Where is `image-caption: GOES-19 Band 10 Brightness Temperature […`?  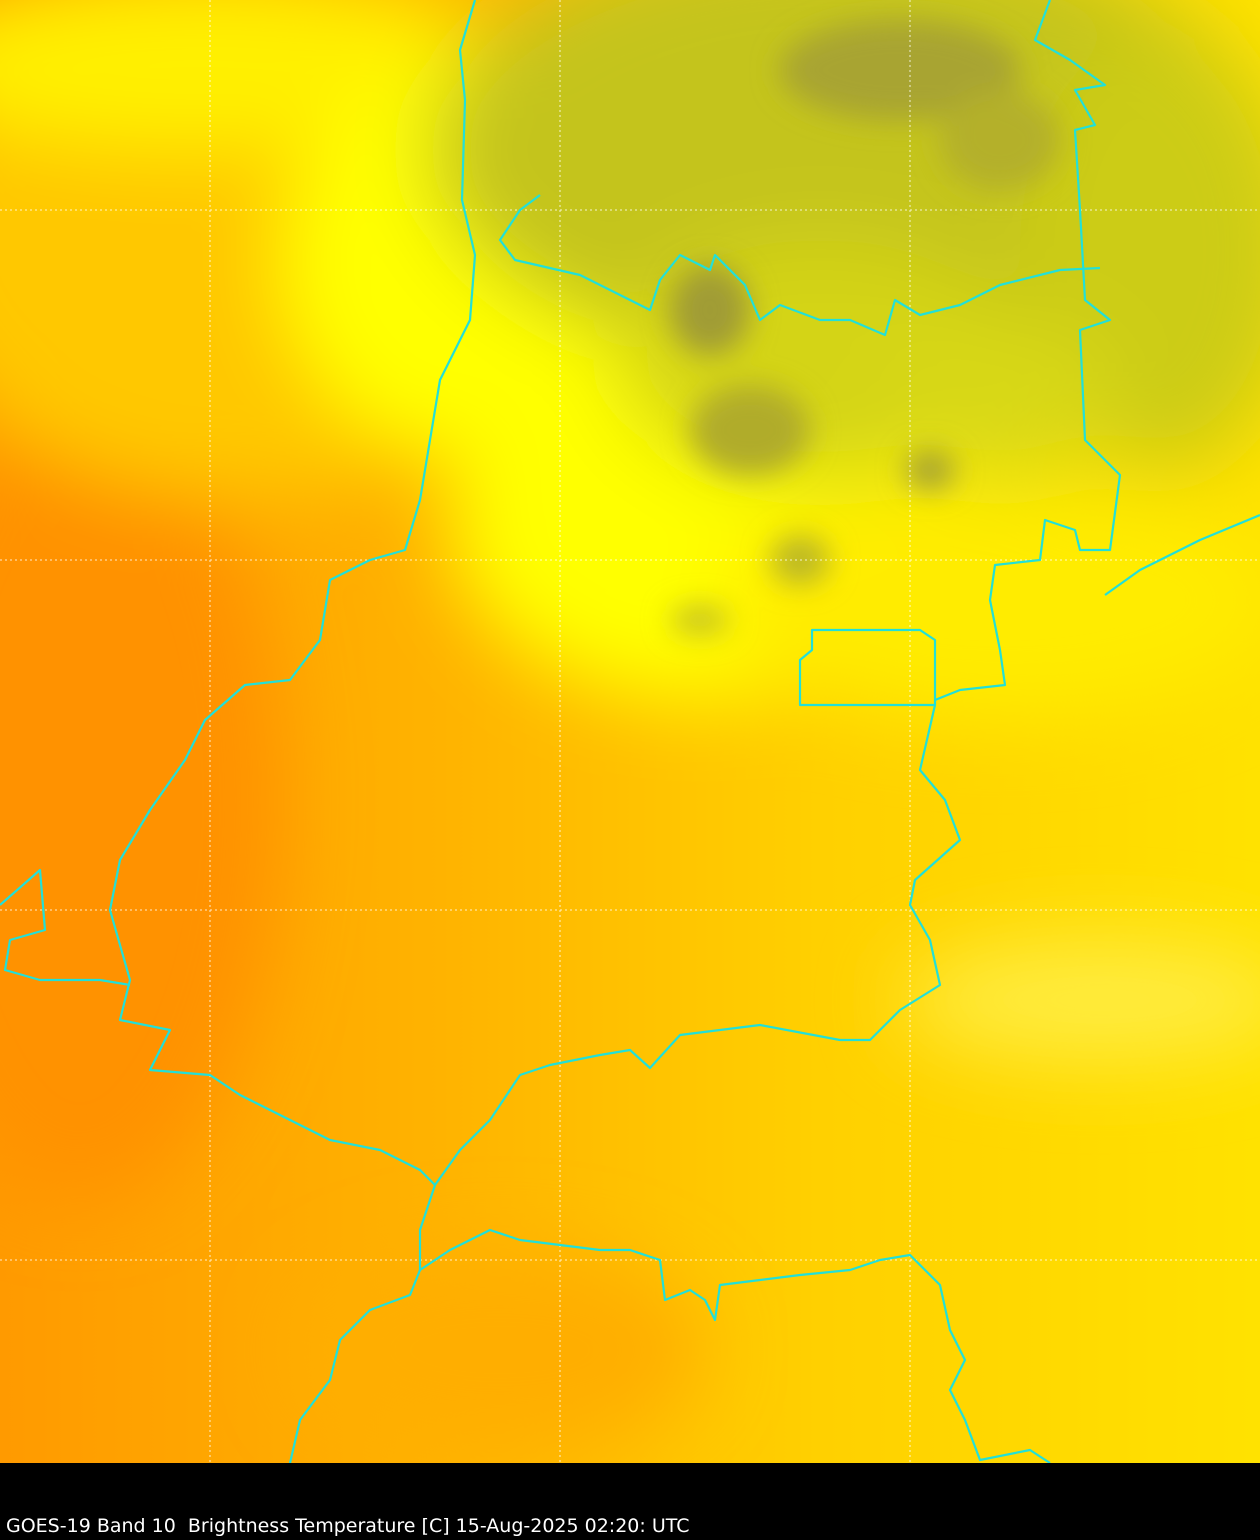
image-caption: GOES-19 Band 10 Brightness Temperature [… is located at coordinates (348, 1526).